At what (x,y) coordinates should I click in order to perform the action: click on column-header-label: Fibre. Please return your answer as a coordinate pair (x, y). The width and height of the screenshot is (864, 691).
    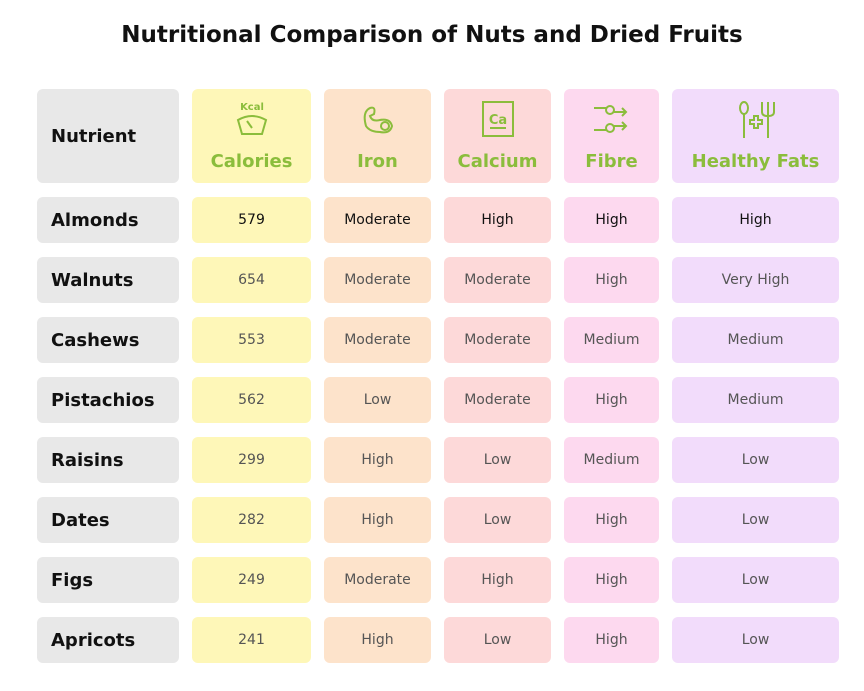
    Looking at the image, I should click on (611, 161).